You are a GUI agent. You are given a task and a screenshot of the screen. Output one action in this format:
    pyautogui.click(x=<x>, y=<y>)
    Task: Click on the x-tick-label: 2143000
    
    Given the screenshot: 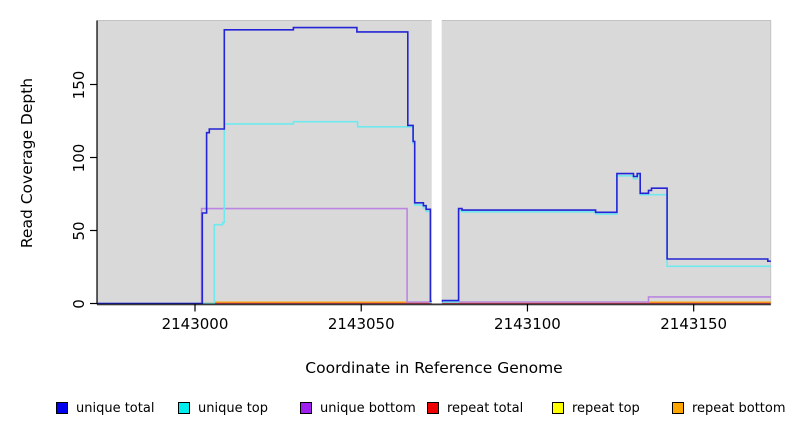 What is the action you would take?
    pyautogui.click(x=195, y=324)
    